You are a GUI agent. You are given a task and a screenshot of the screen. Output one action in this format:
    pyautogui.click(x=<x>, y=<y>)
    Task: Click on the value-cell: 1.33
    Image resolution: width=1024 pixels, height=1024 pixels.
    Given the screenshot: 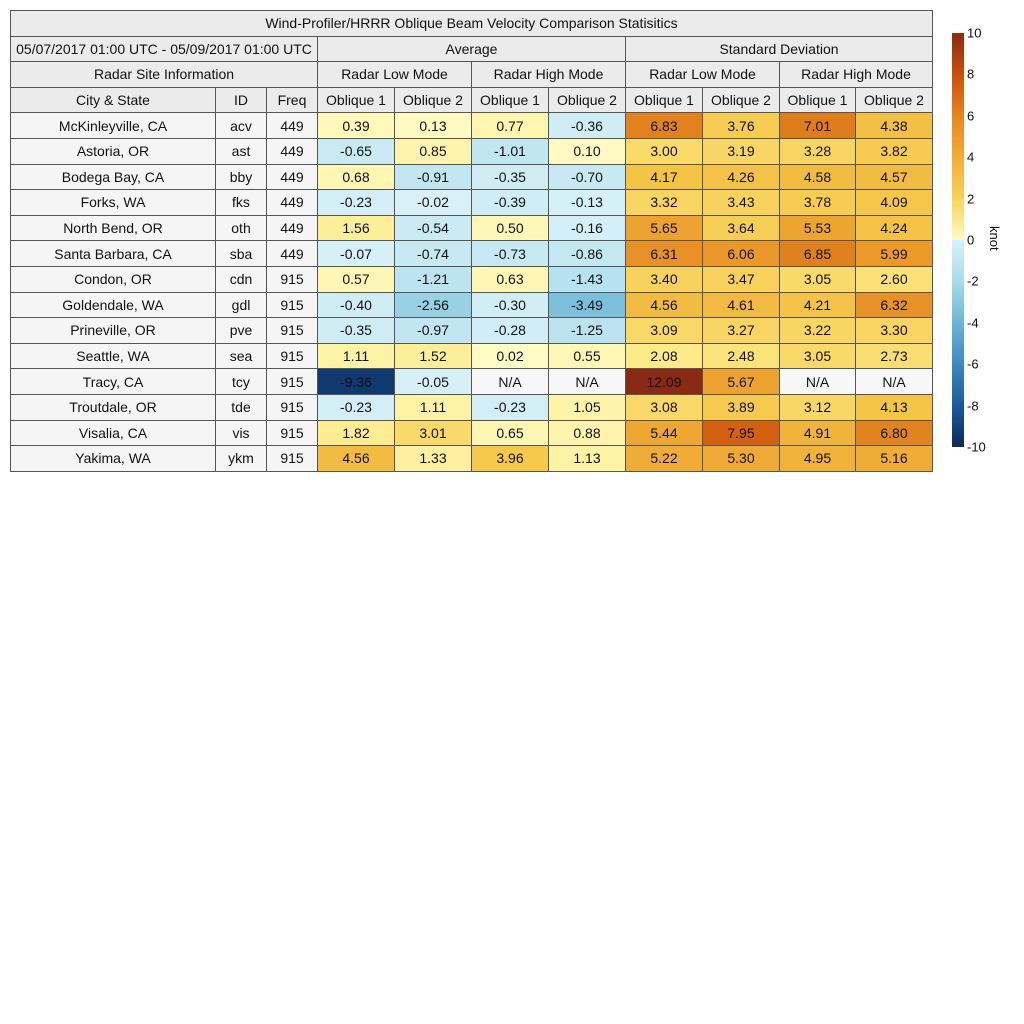 What is the action you would take?
    pyautogui.click(x=433, y=458)
    